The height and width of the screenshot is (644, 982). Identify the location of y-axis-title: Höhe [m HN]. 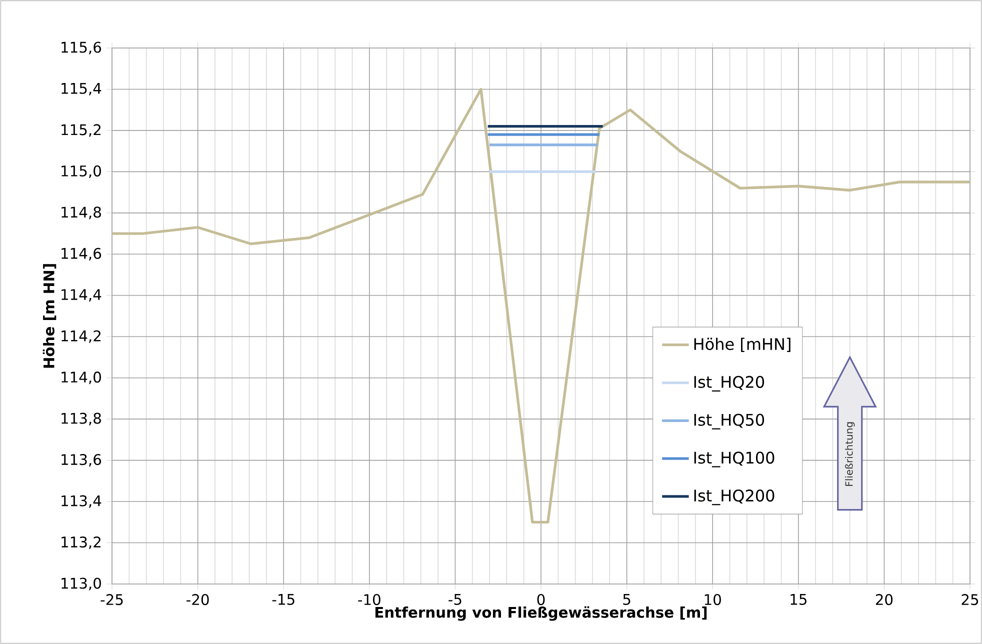
(49, 316).